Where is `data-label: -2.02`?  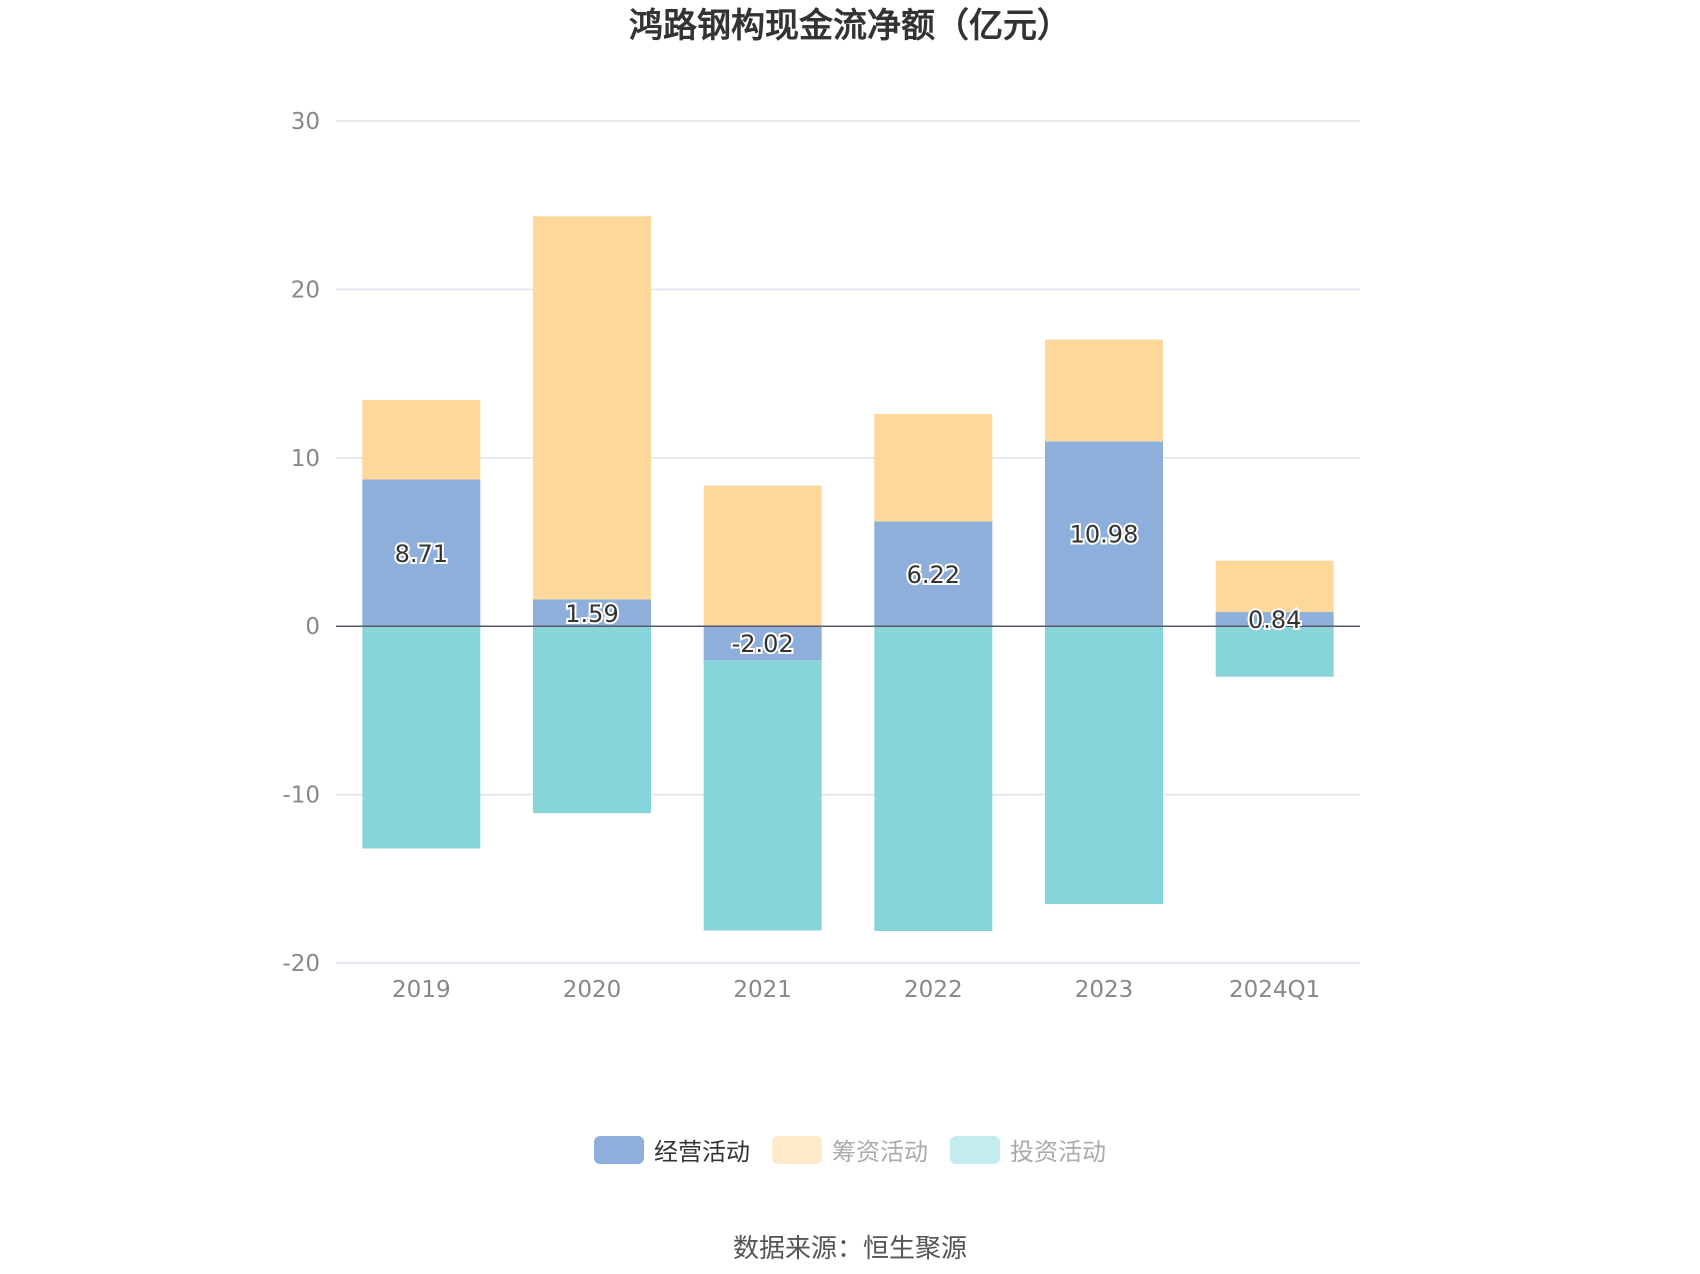 data-label: -2.02 is located at coordinates (763, 644).